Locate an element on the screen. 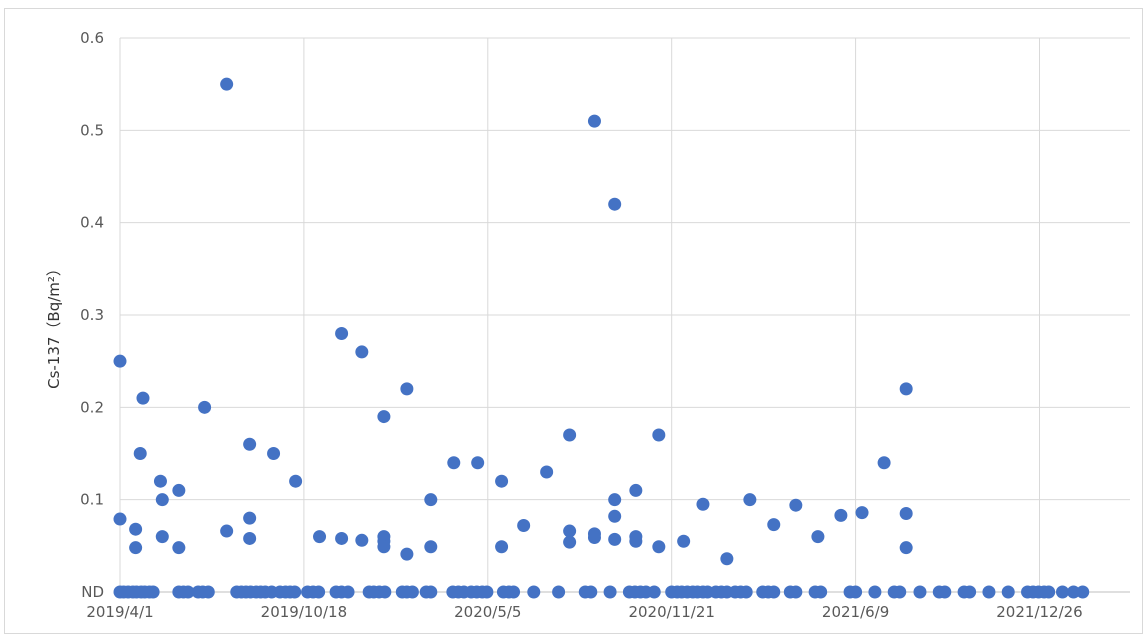 This screenshot has height=635, width=1147. y-tick-label: 0.1 is located at coordinates (92, 500).